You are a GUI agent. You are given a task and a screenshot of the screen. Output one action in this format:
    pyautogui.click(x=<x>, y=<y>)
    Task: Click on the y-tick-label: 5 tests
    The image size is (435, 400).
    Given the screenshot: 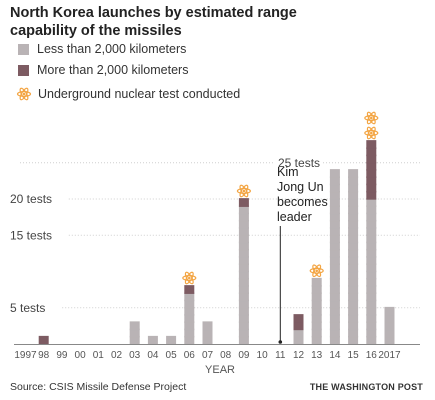 What is the action you would take?
    pyautogui.click(x=27, y=308)
    